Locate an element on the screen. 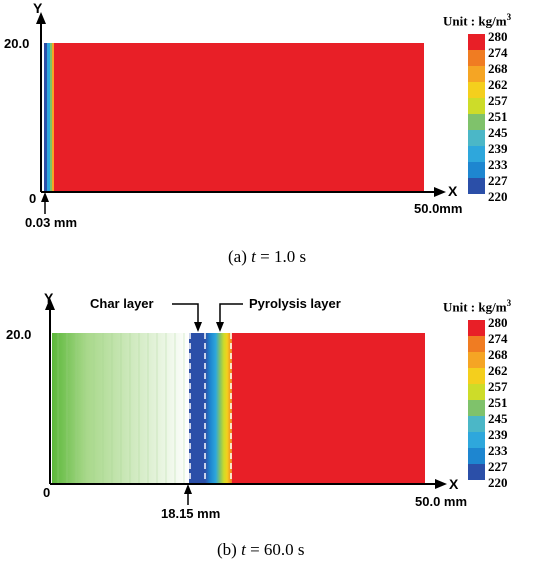  panel-a-band-green is located at coordinates (51, 117).